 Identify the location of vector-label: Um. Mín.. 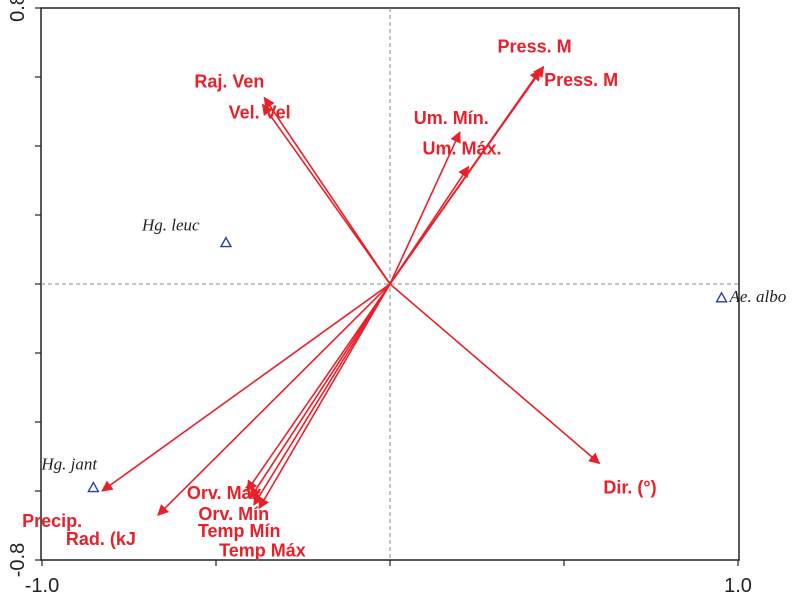
(451, 118).